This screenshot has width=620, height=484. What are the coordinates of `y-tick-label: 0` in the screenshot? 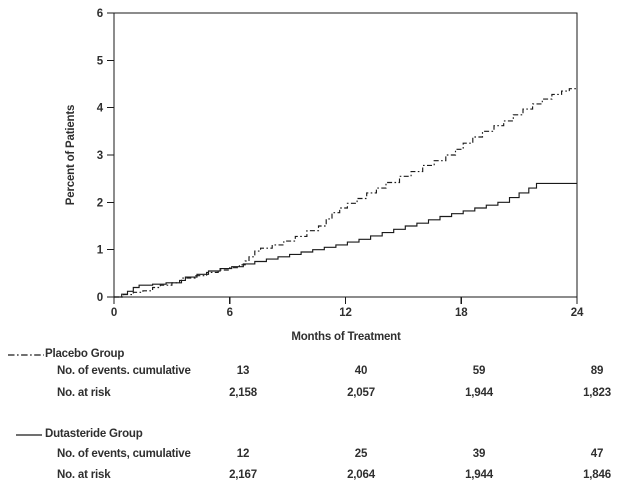 It's located at (100, 298).